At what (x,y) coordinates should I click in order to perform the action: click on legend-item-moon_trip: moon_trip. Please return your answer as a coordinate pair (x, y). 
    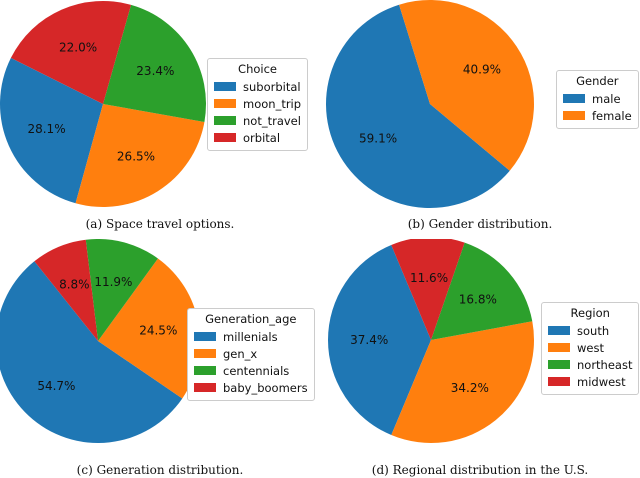
    Looking at the image, I should click on (257, 103).